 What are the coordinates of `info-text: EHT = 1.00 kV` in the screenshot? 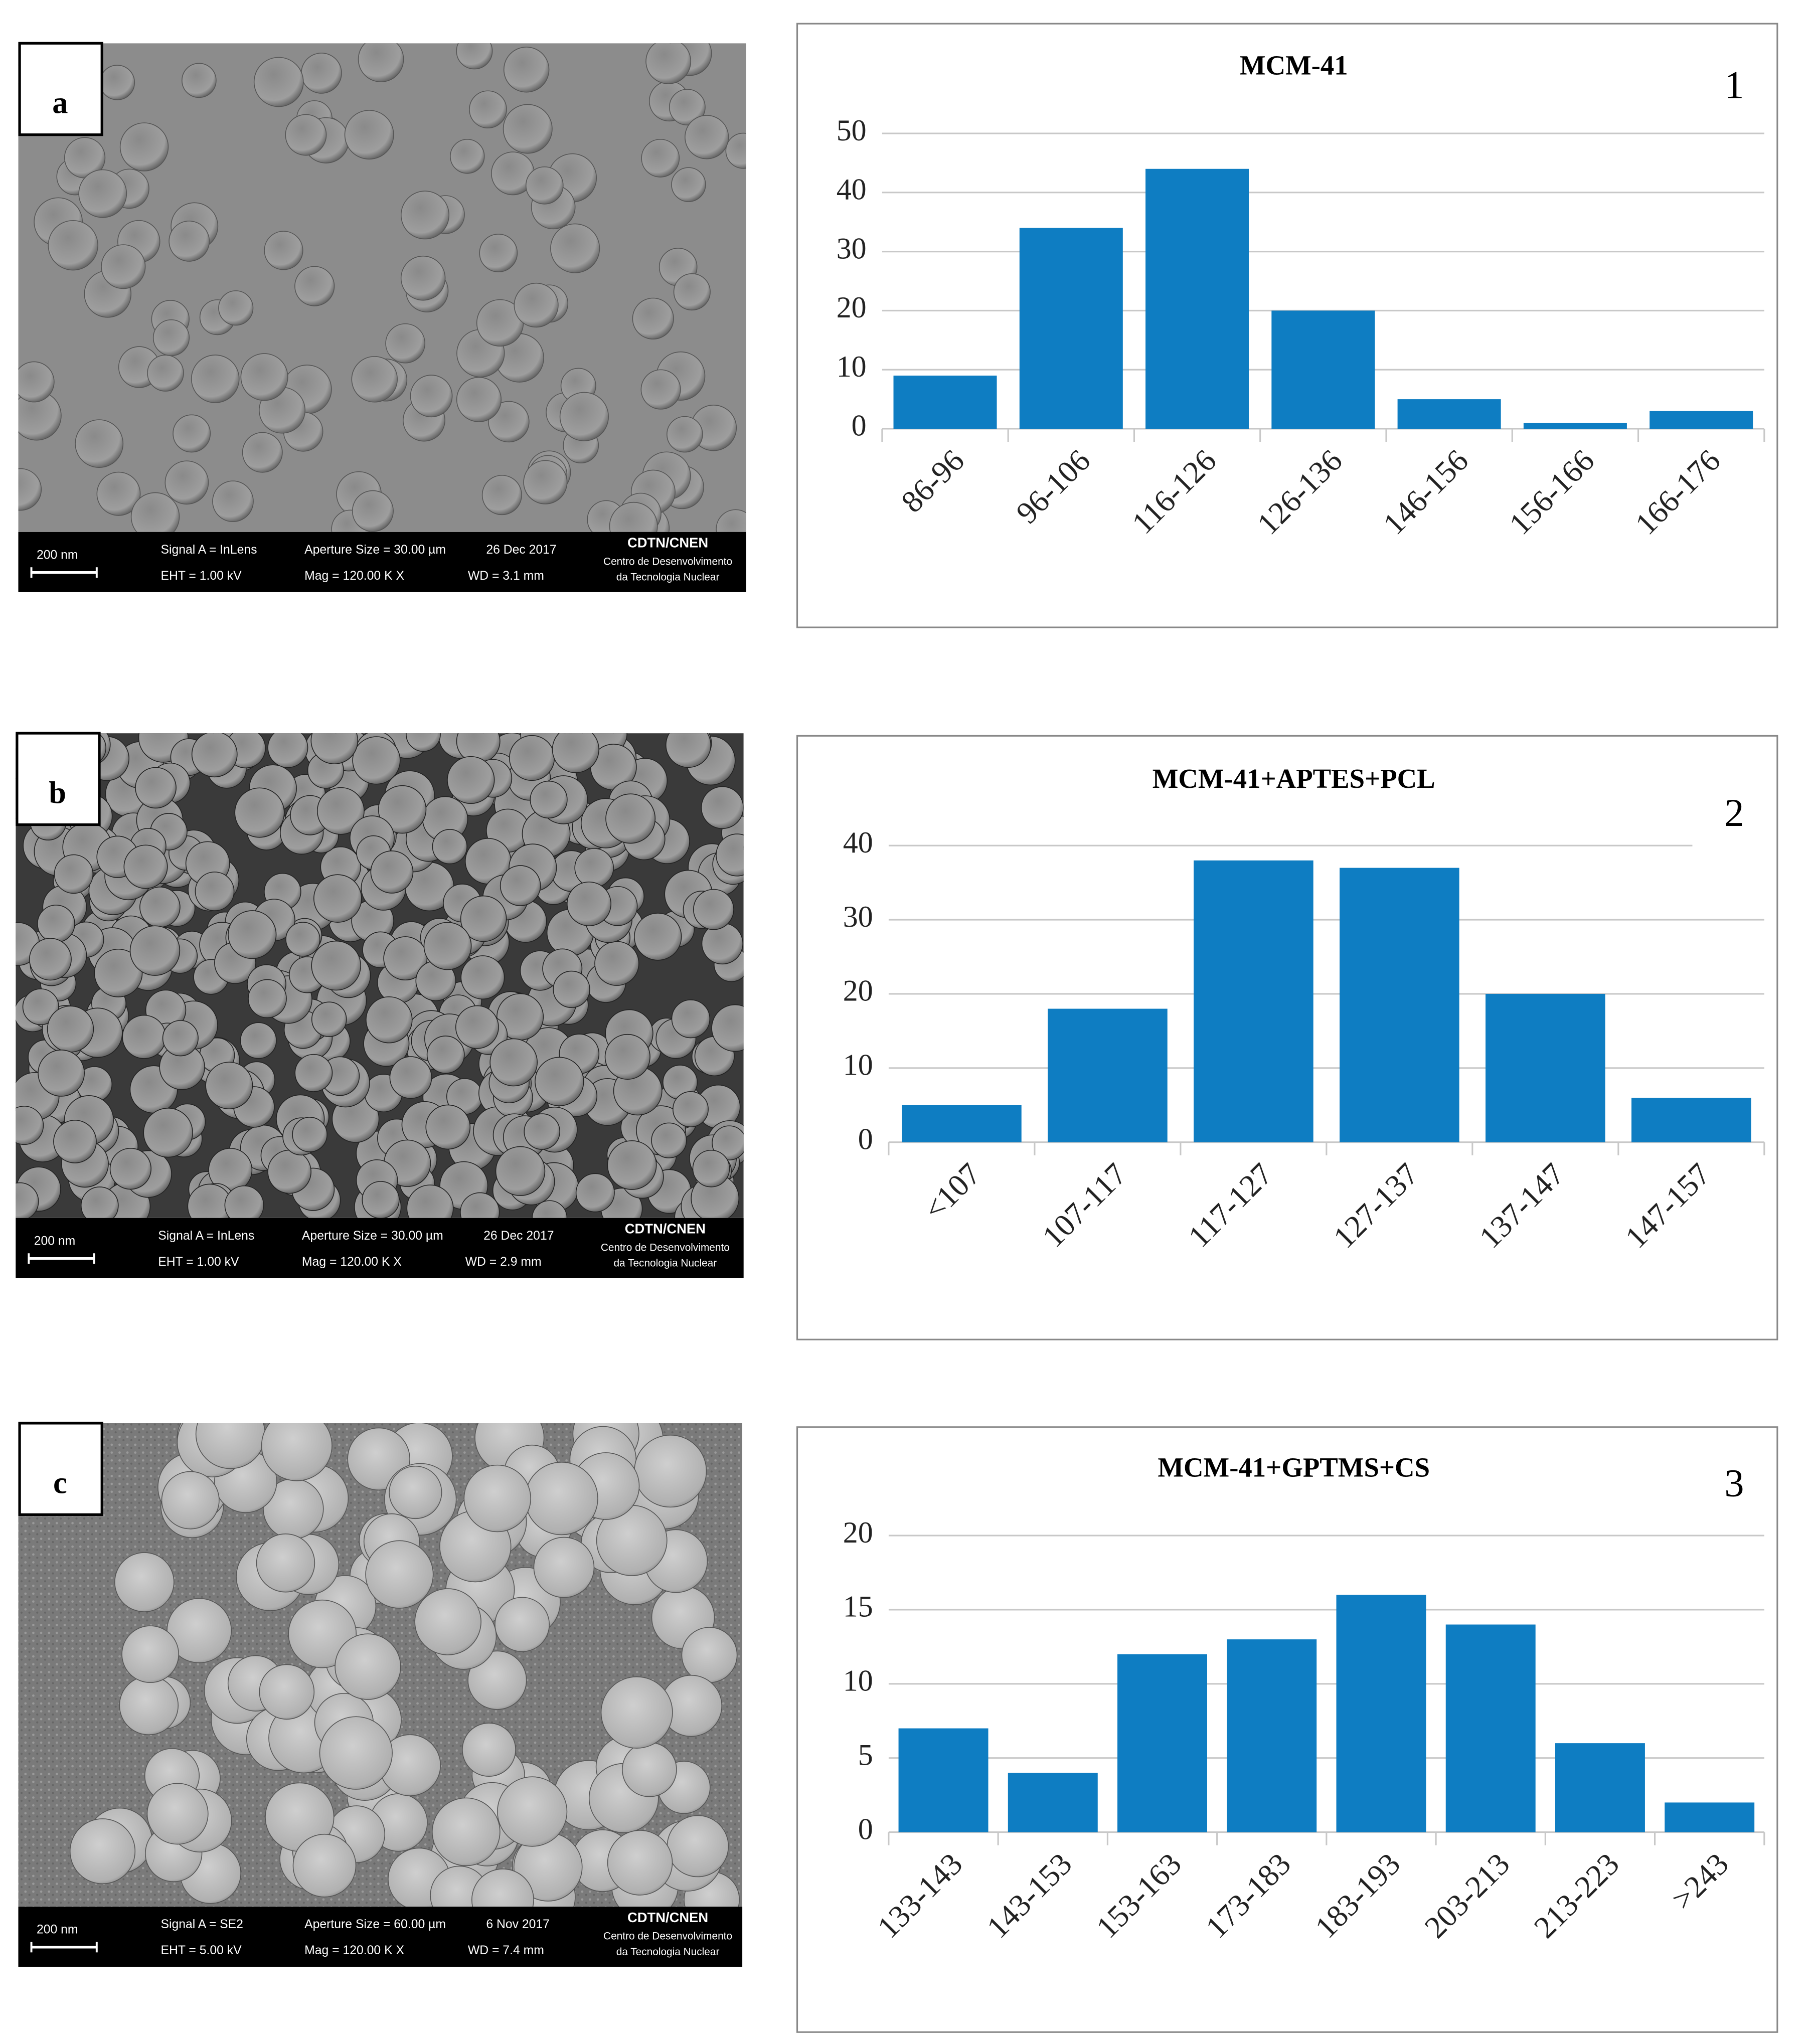 It's located at (198, 1262).